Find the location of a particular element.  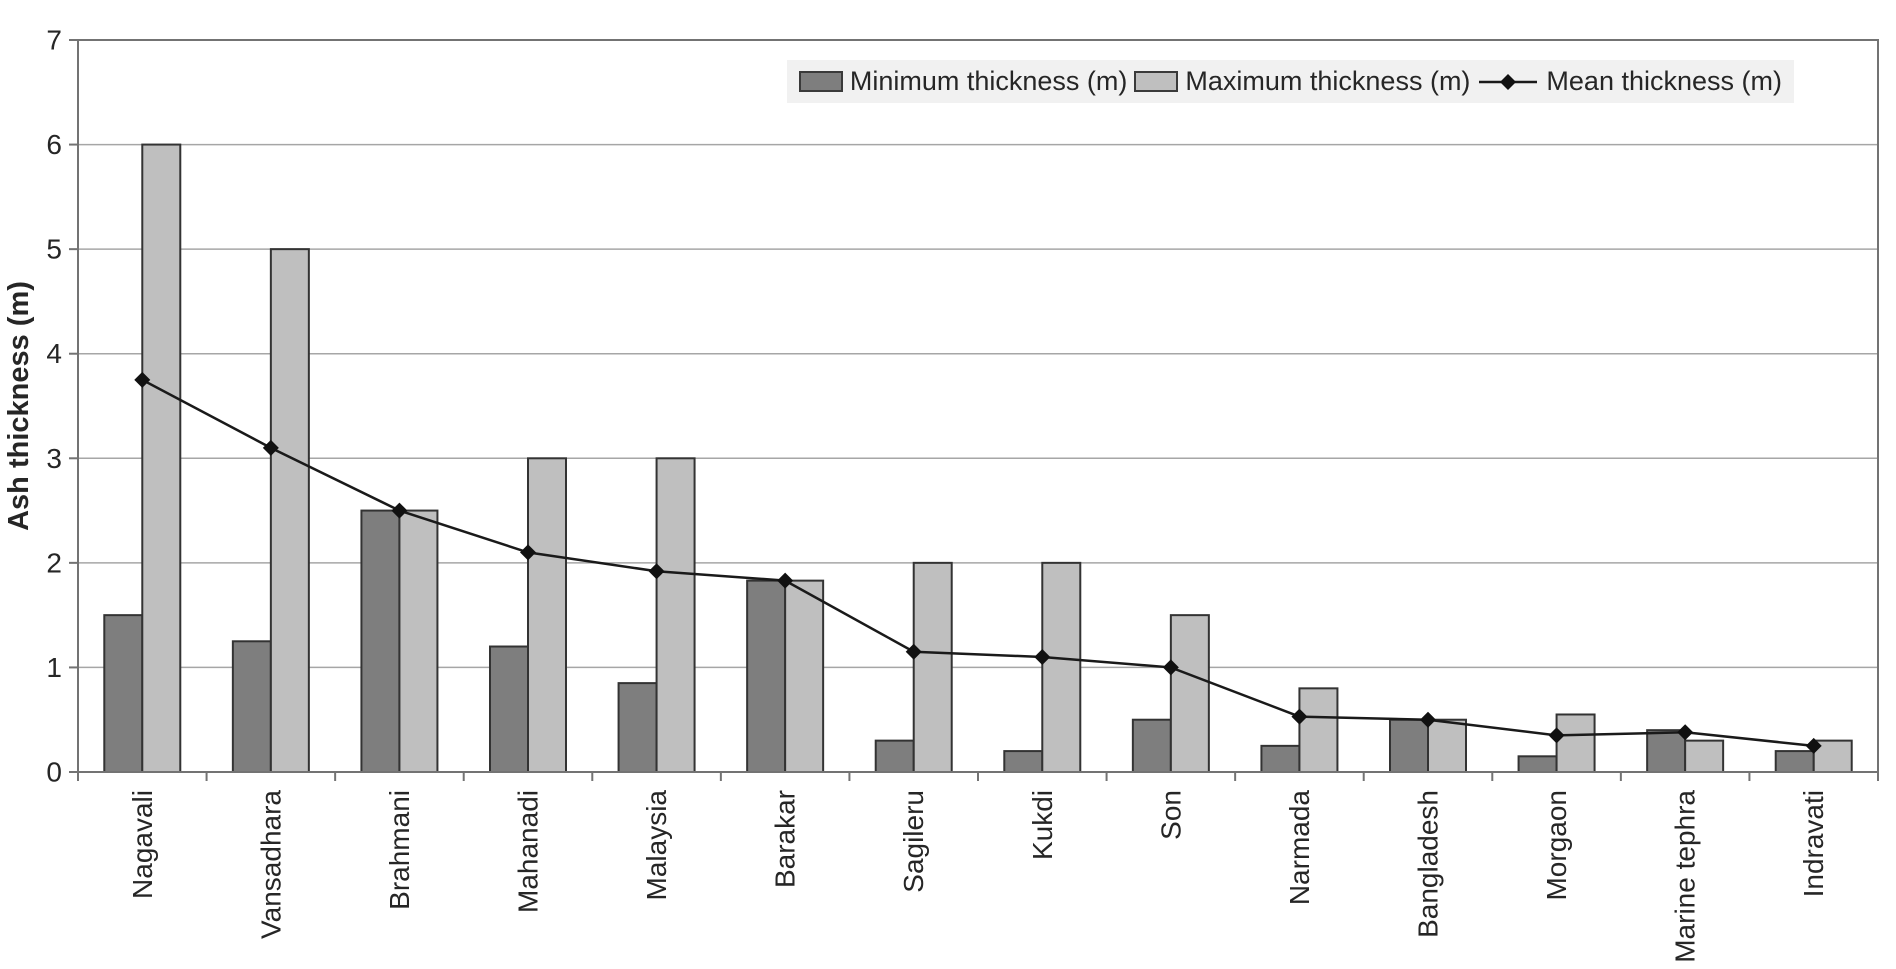

x-category-label-Narmada: Narmada is located at coordinates (1299, 848).